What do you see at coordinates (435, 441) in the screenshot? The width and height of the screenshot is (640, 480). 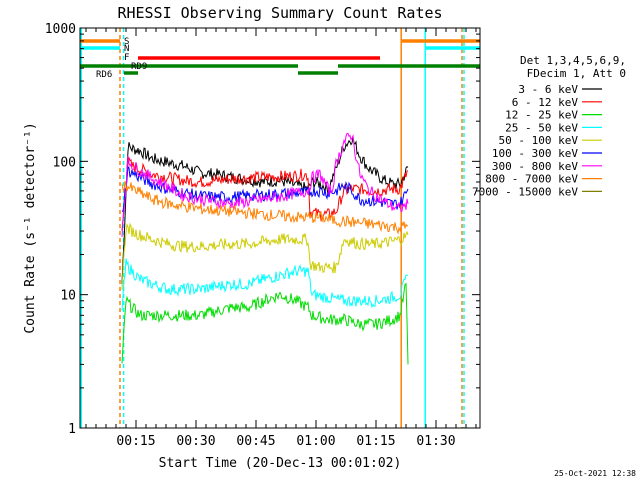 I see `x-tick-label: 01:30` at bounding box center [435, 441].